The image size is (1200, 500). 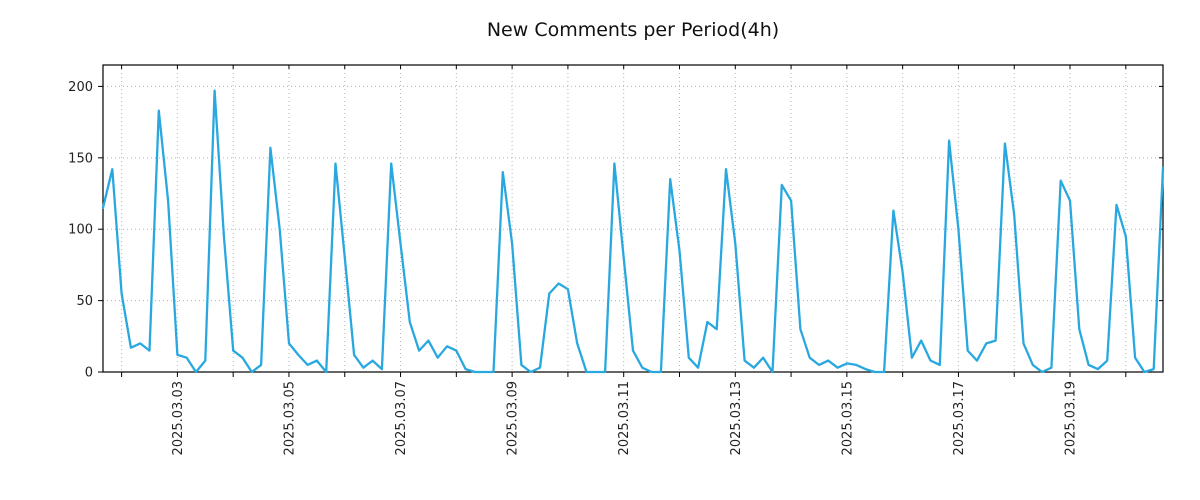 What do you see at coordinates (80, 230) in the screenshot?
I see `y-tick-label: 100` at bounding box center [80, 230].